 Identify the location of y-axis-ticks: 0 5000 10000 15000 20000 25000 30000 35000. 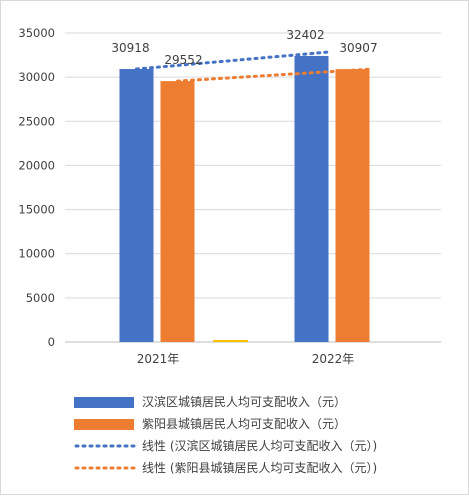
(36, 187).